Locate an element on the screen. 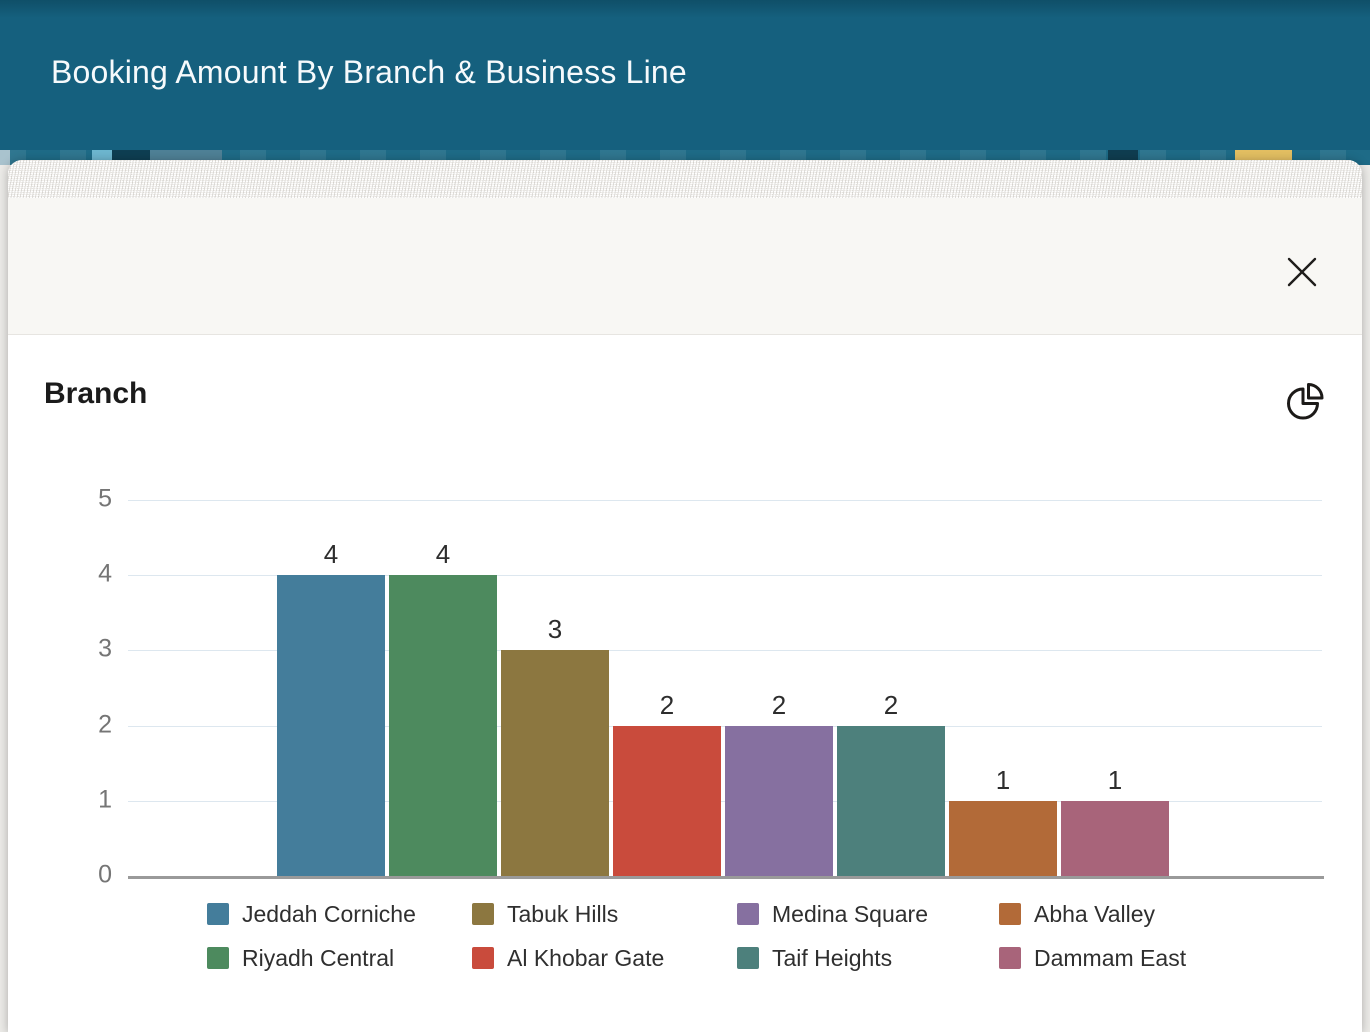  legend-item-riyadh-central: Riyadh Central is located at coordinates (339, 958).